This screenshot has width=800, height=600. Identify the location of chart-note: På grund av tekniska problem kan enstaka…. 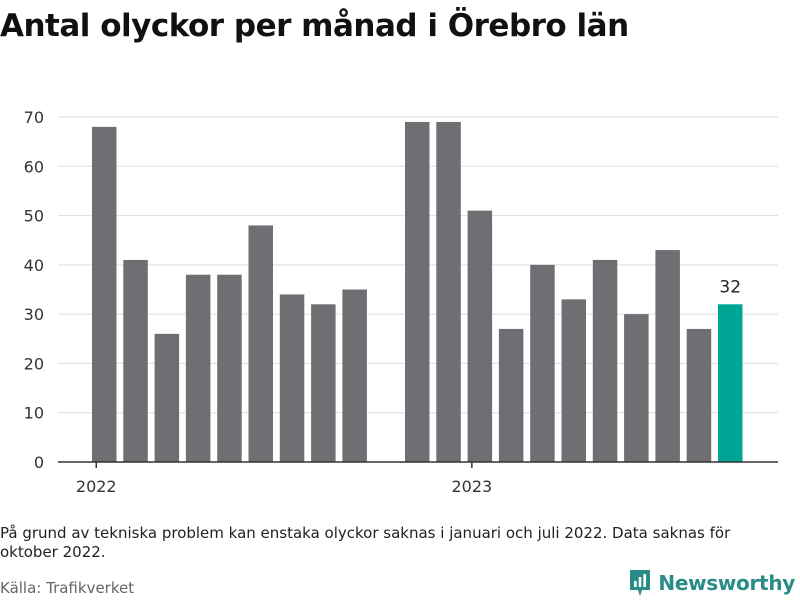
(365, 542).